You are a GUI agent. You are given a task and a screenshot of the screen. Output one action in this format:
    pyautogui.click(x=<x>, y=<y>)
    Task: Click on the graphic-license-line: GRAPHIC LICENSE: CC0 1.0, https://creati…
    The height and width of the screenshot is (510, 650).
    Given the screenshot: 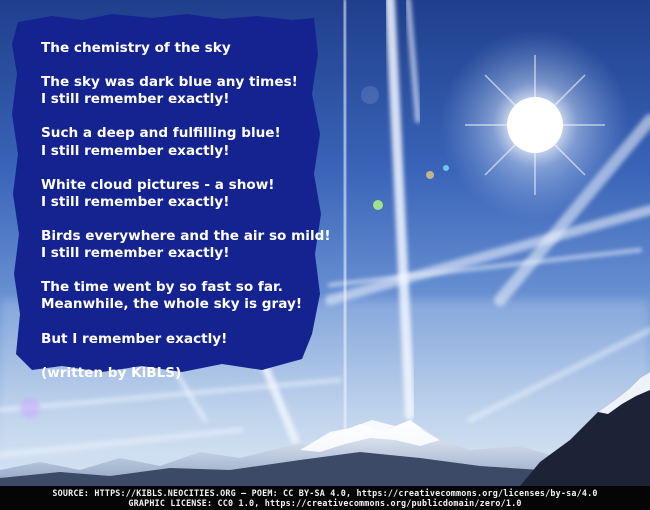 What is the action you would take?
    pyautogui.click(x=325, y=503)
    